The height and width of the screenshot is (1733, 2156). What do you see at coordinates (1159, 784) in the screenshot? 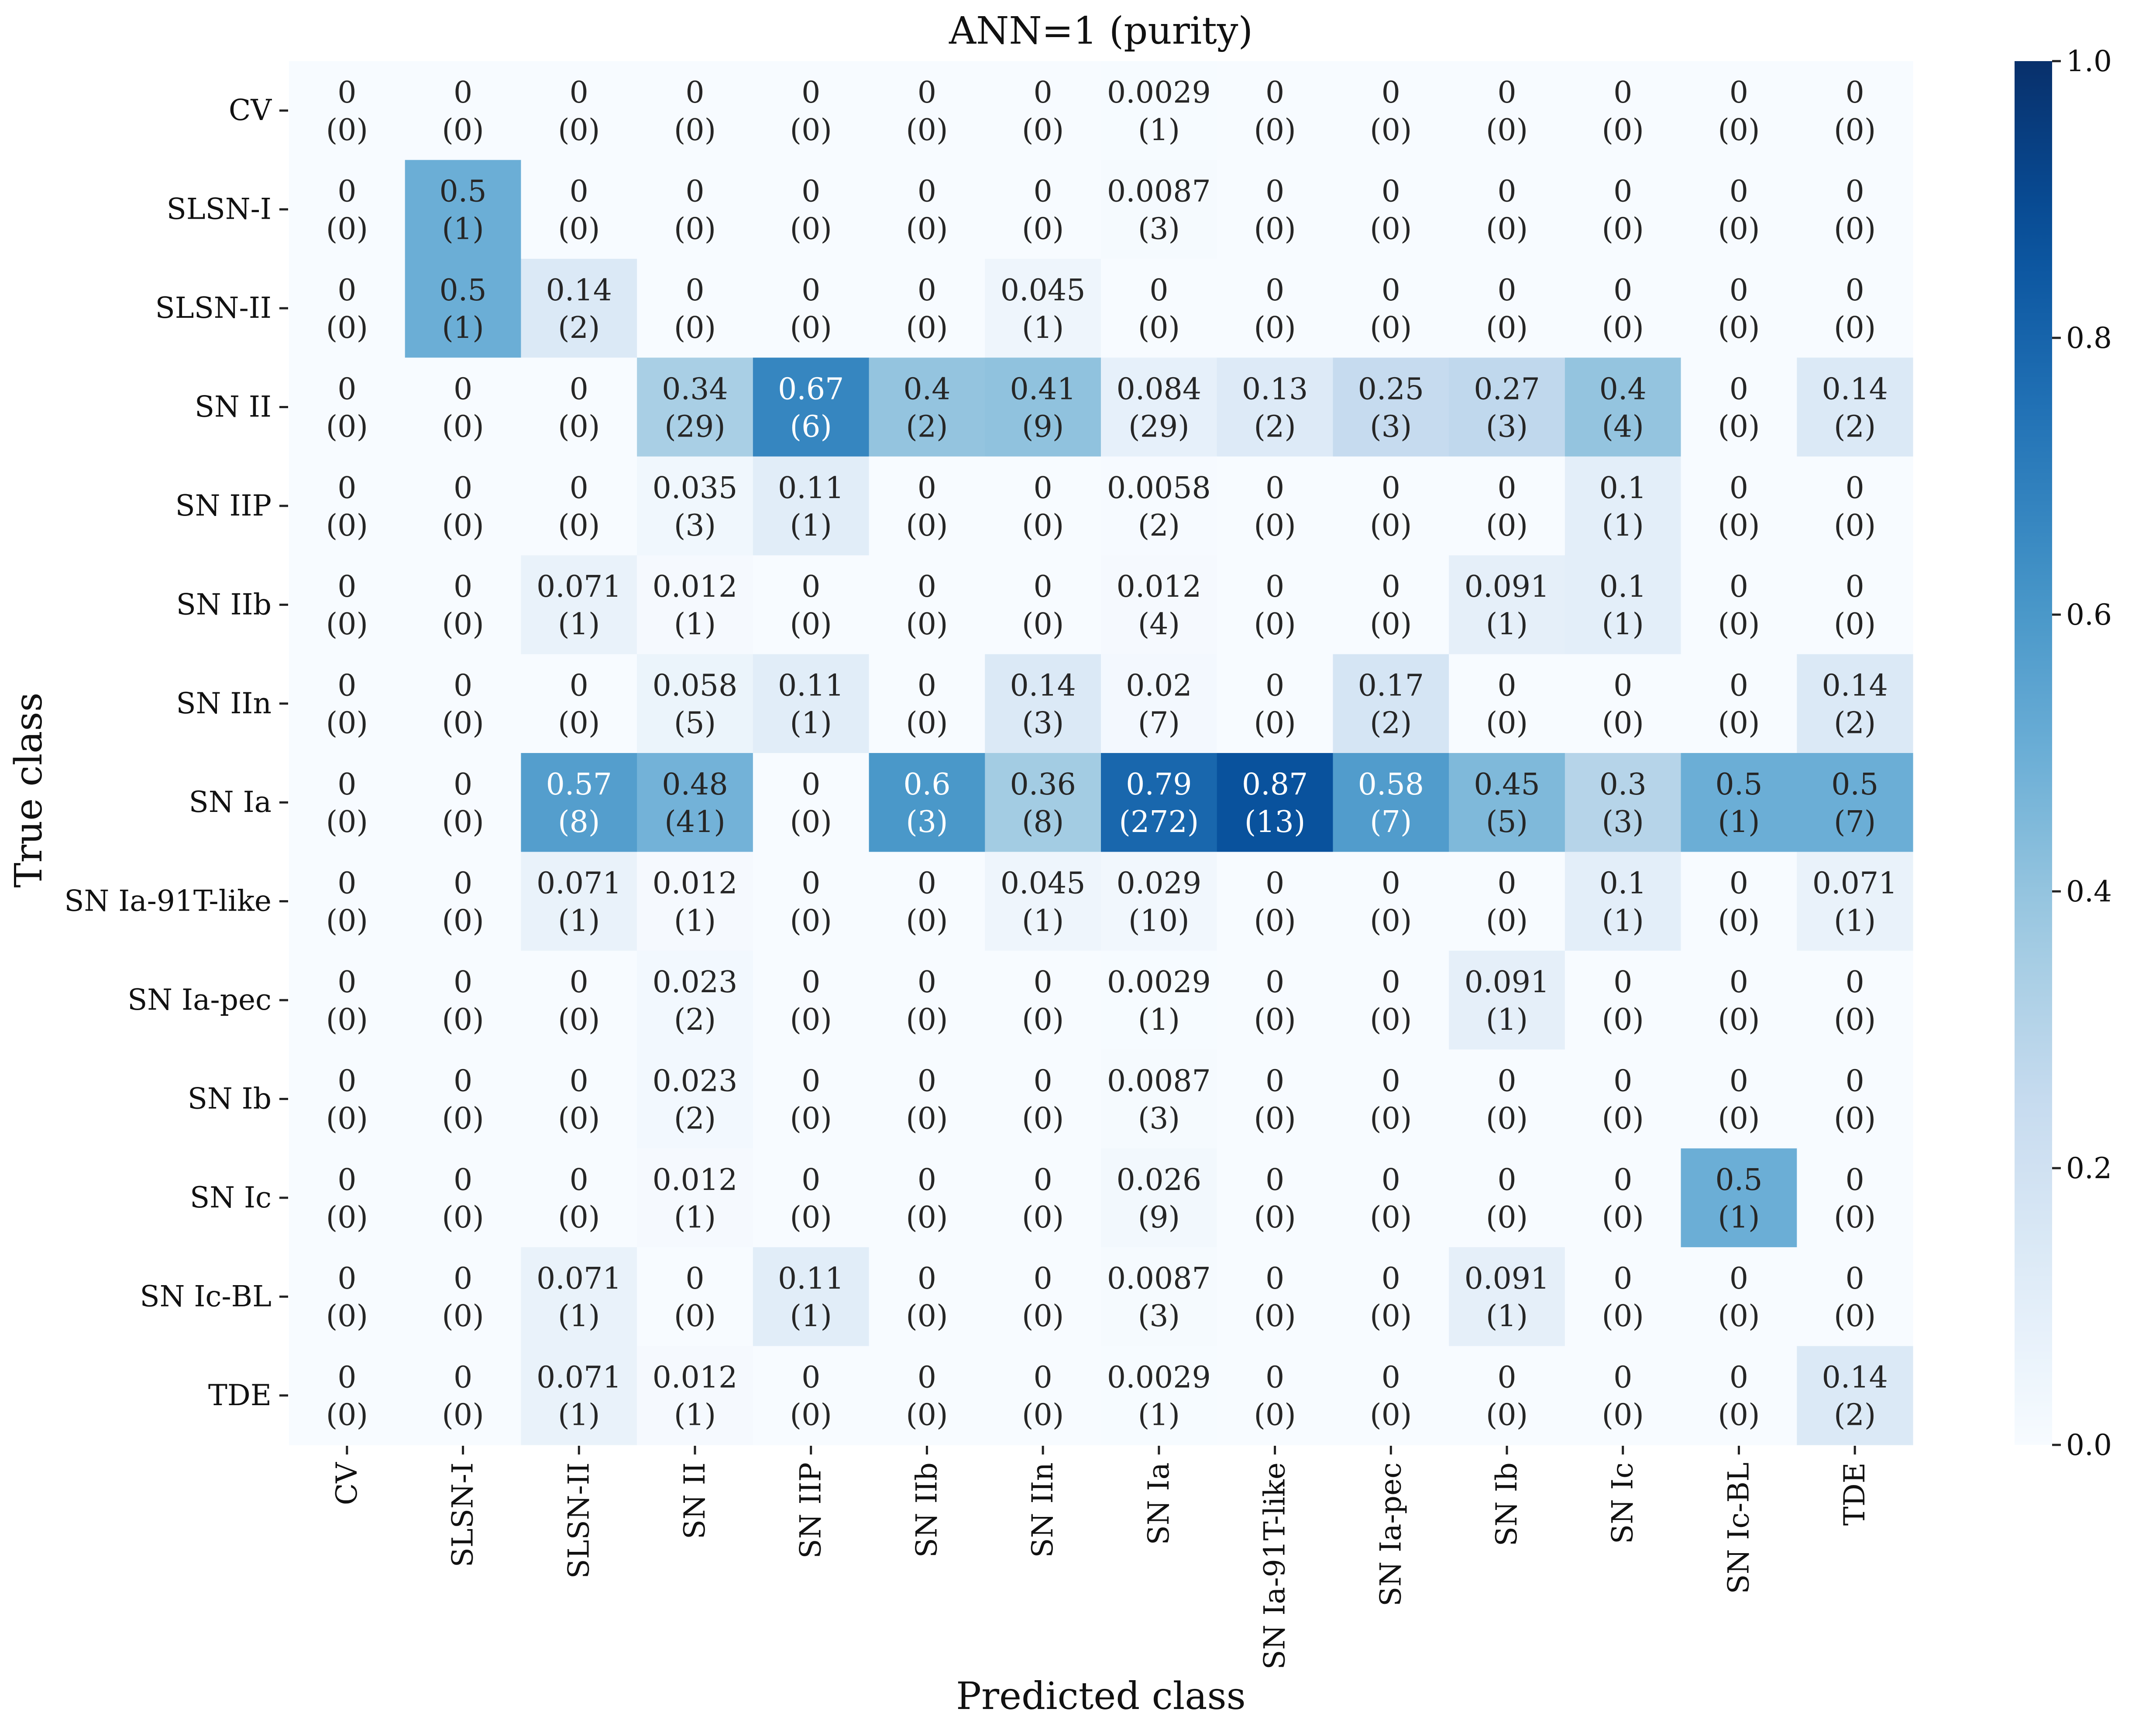
I see `cell-value-label: 0.79` at bounding box center [1159, 784].